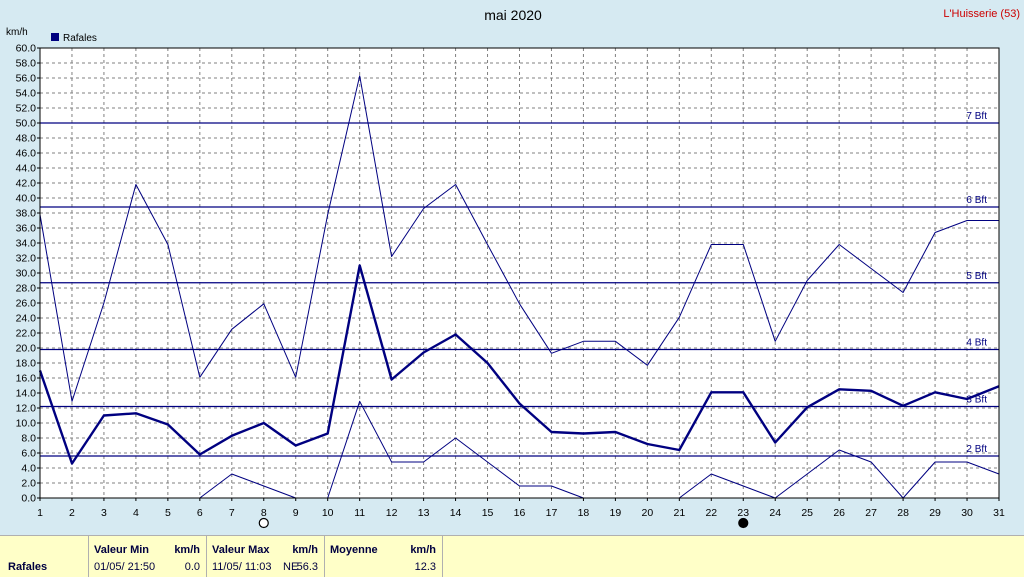  Describe the element at coordinates (775, 513) in the screenshot. I see `x-tick-label: 24` at that location.